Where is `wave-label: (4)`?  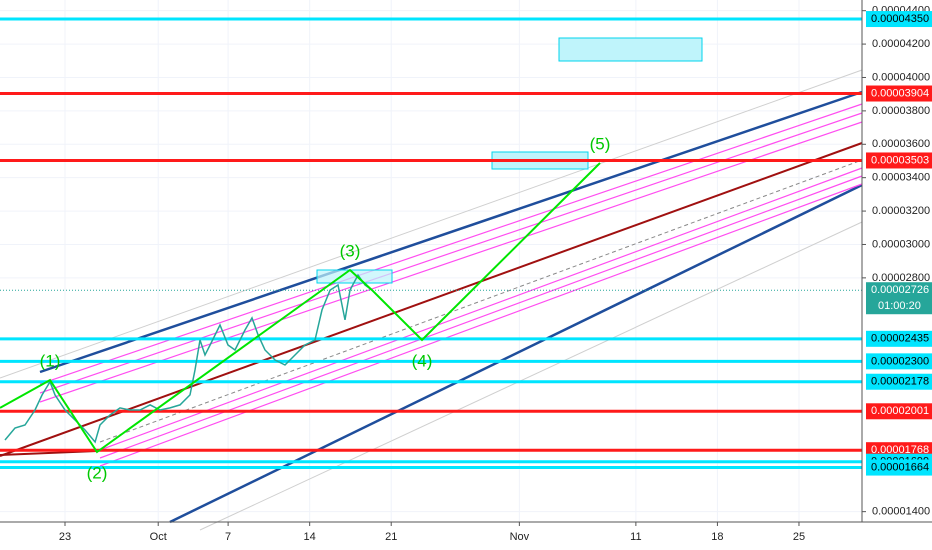 wave-label: (4) is located at coordinates (422, 360).